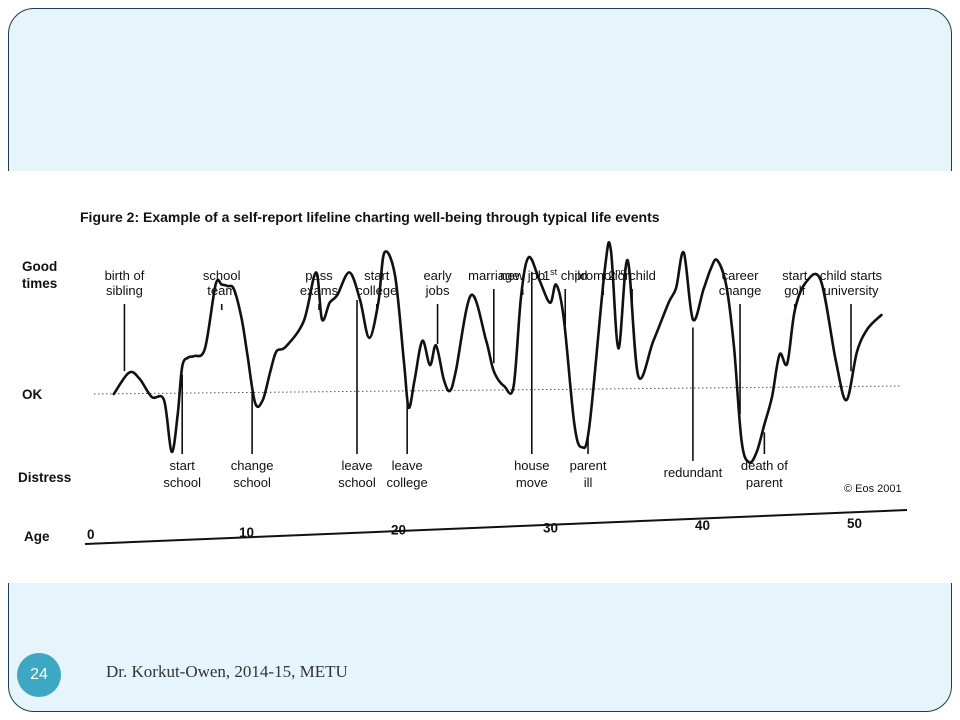 Image resolution: width=960 pixels, height=720 pixels. Describe the element at coordinates (37, 536) in the screenshot. I see `x-axis-title: Age` at that location.